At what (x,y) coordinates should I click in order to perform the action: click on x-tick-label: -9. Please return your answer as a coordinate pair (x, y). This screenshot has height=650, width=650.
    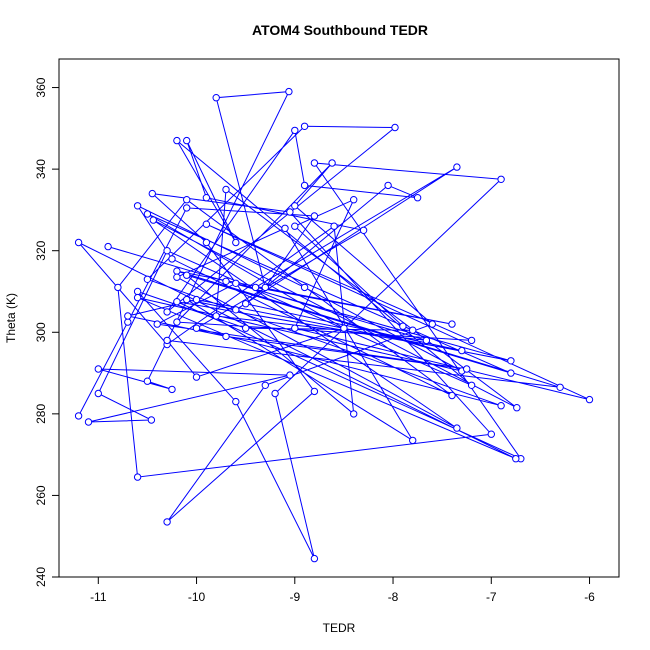
    Looking at the image, I should click on (294, 597).